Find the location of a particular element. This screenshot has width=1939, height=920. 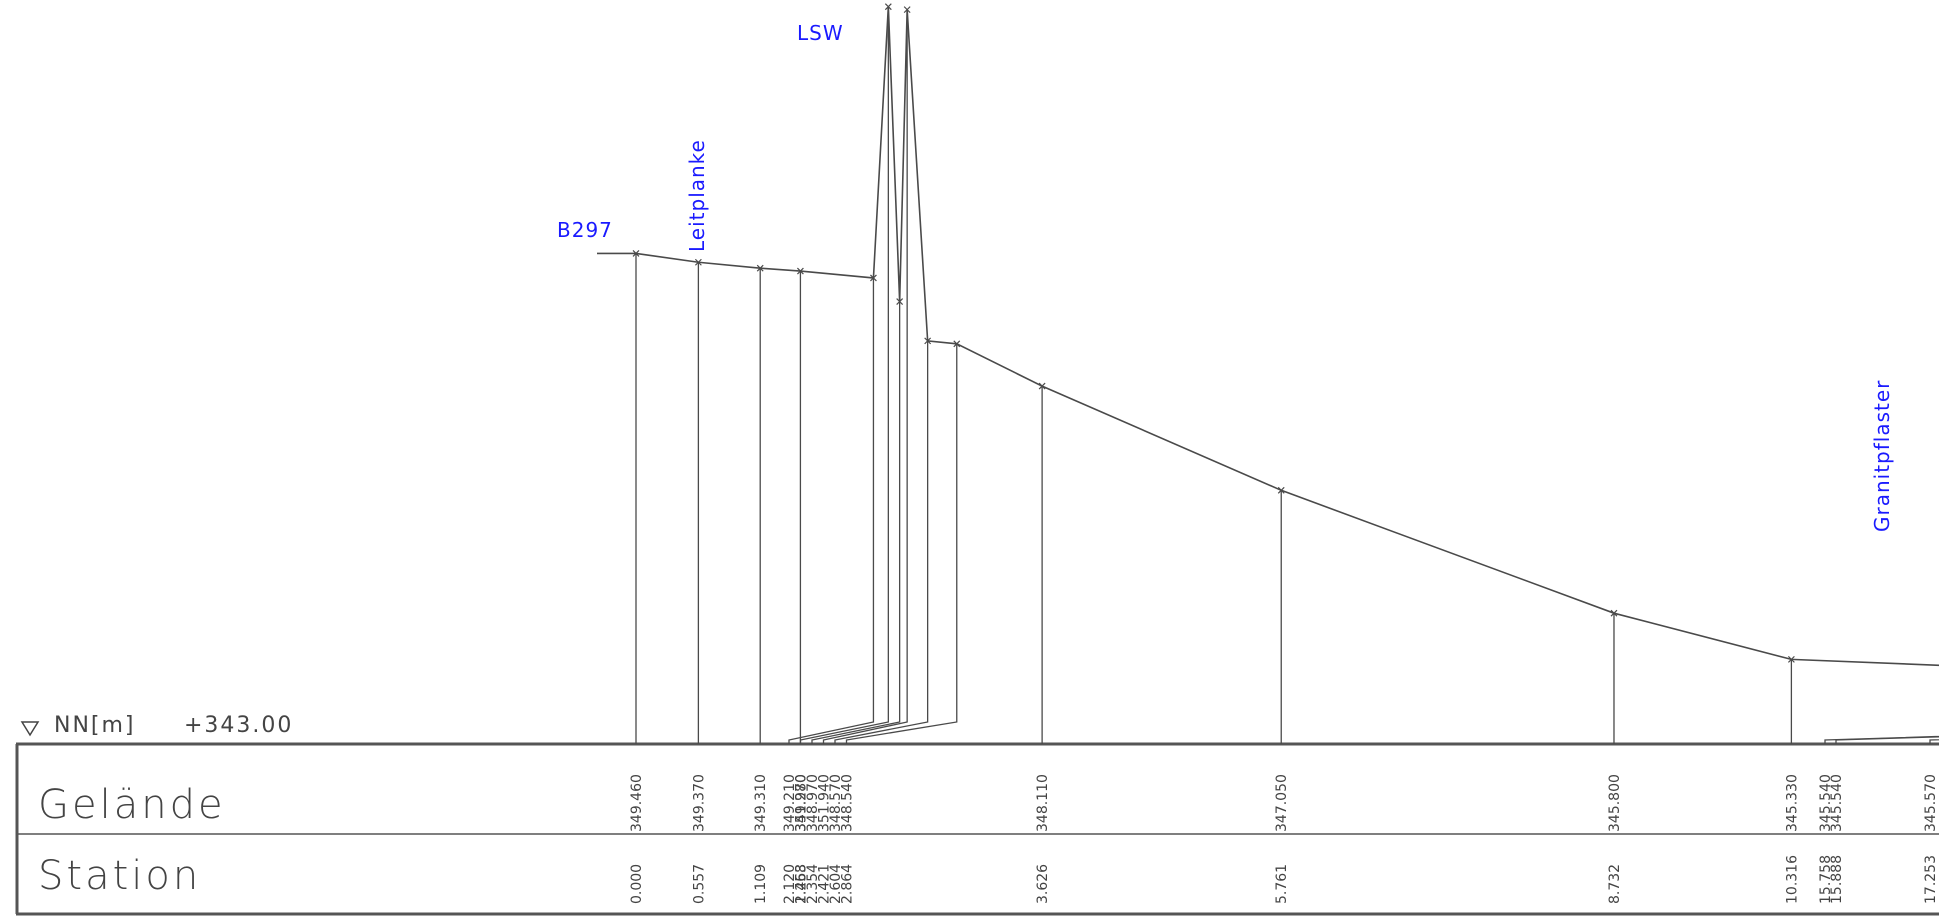

station-value: 0.000 is located at coordinates (637, 884).